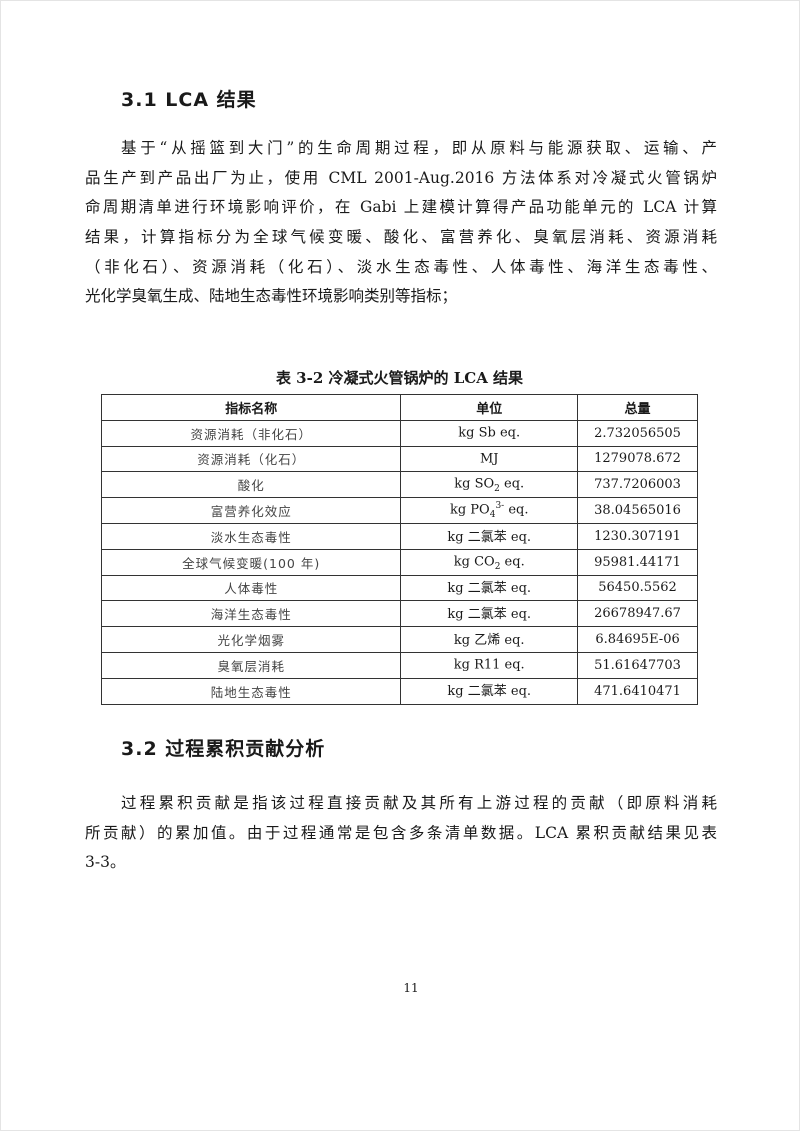 This screenshot has width=800, height=1131. Describe the element at coordinates (251, 485) in the screenshot. I see `indicator-name: 酸化` at that location.